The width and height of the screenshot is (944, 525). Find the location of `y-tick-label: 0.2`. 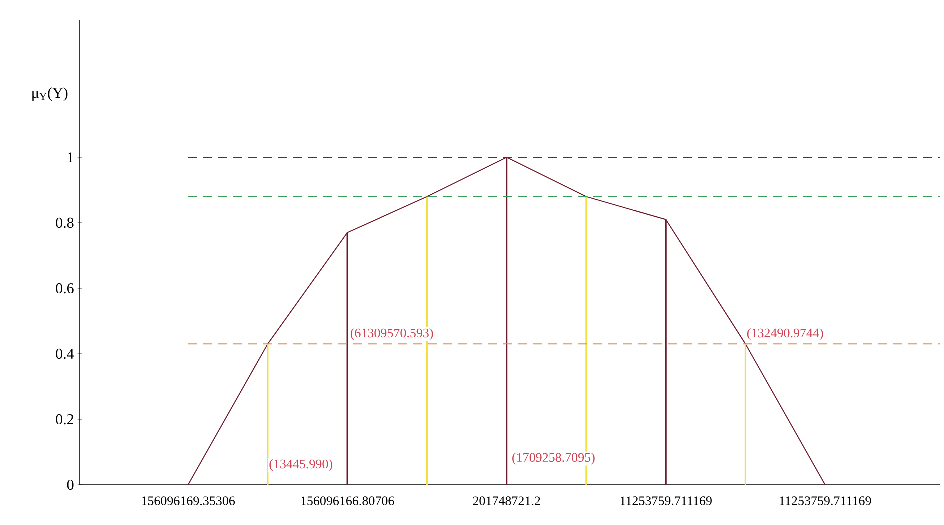

y-tick-label: 0.2 is located at coordinates (65, 419).